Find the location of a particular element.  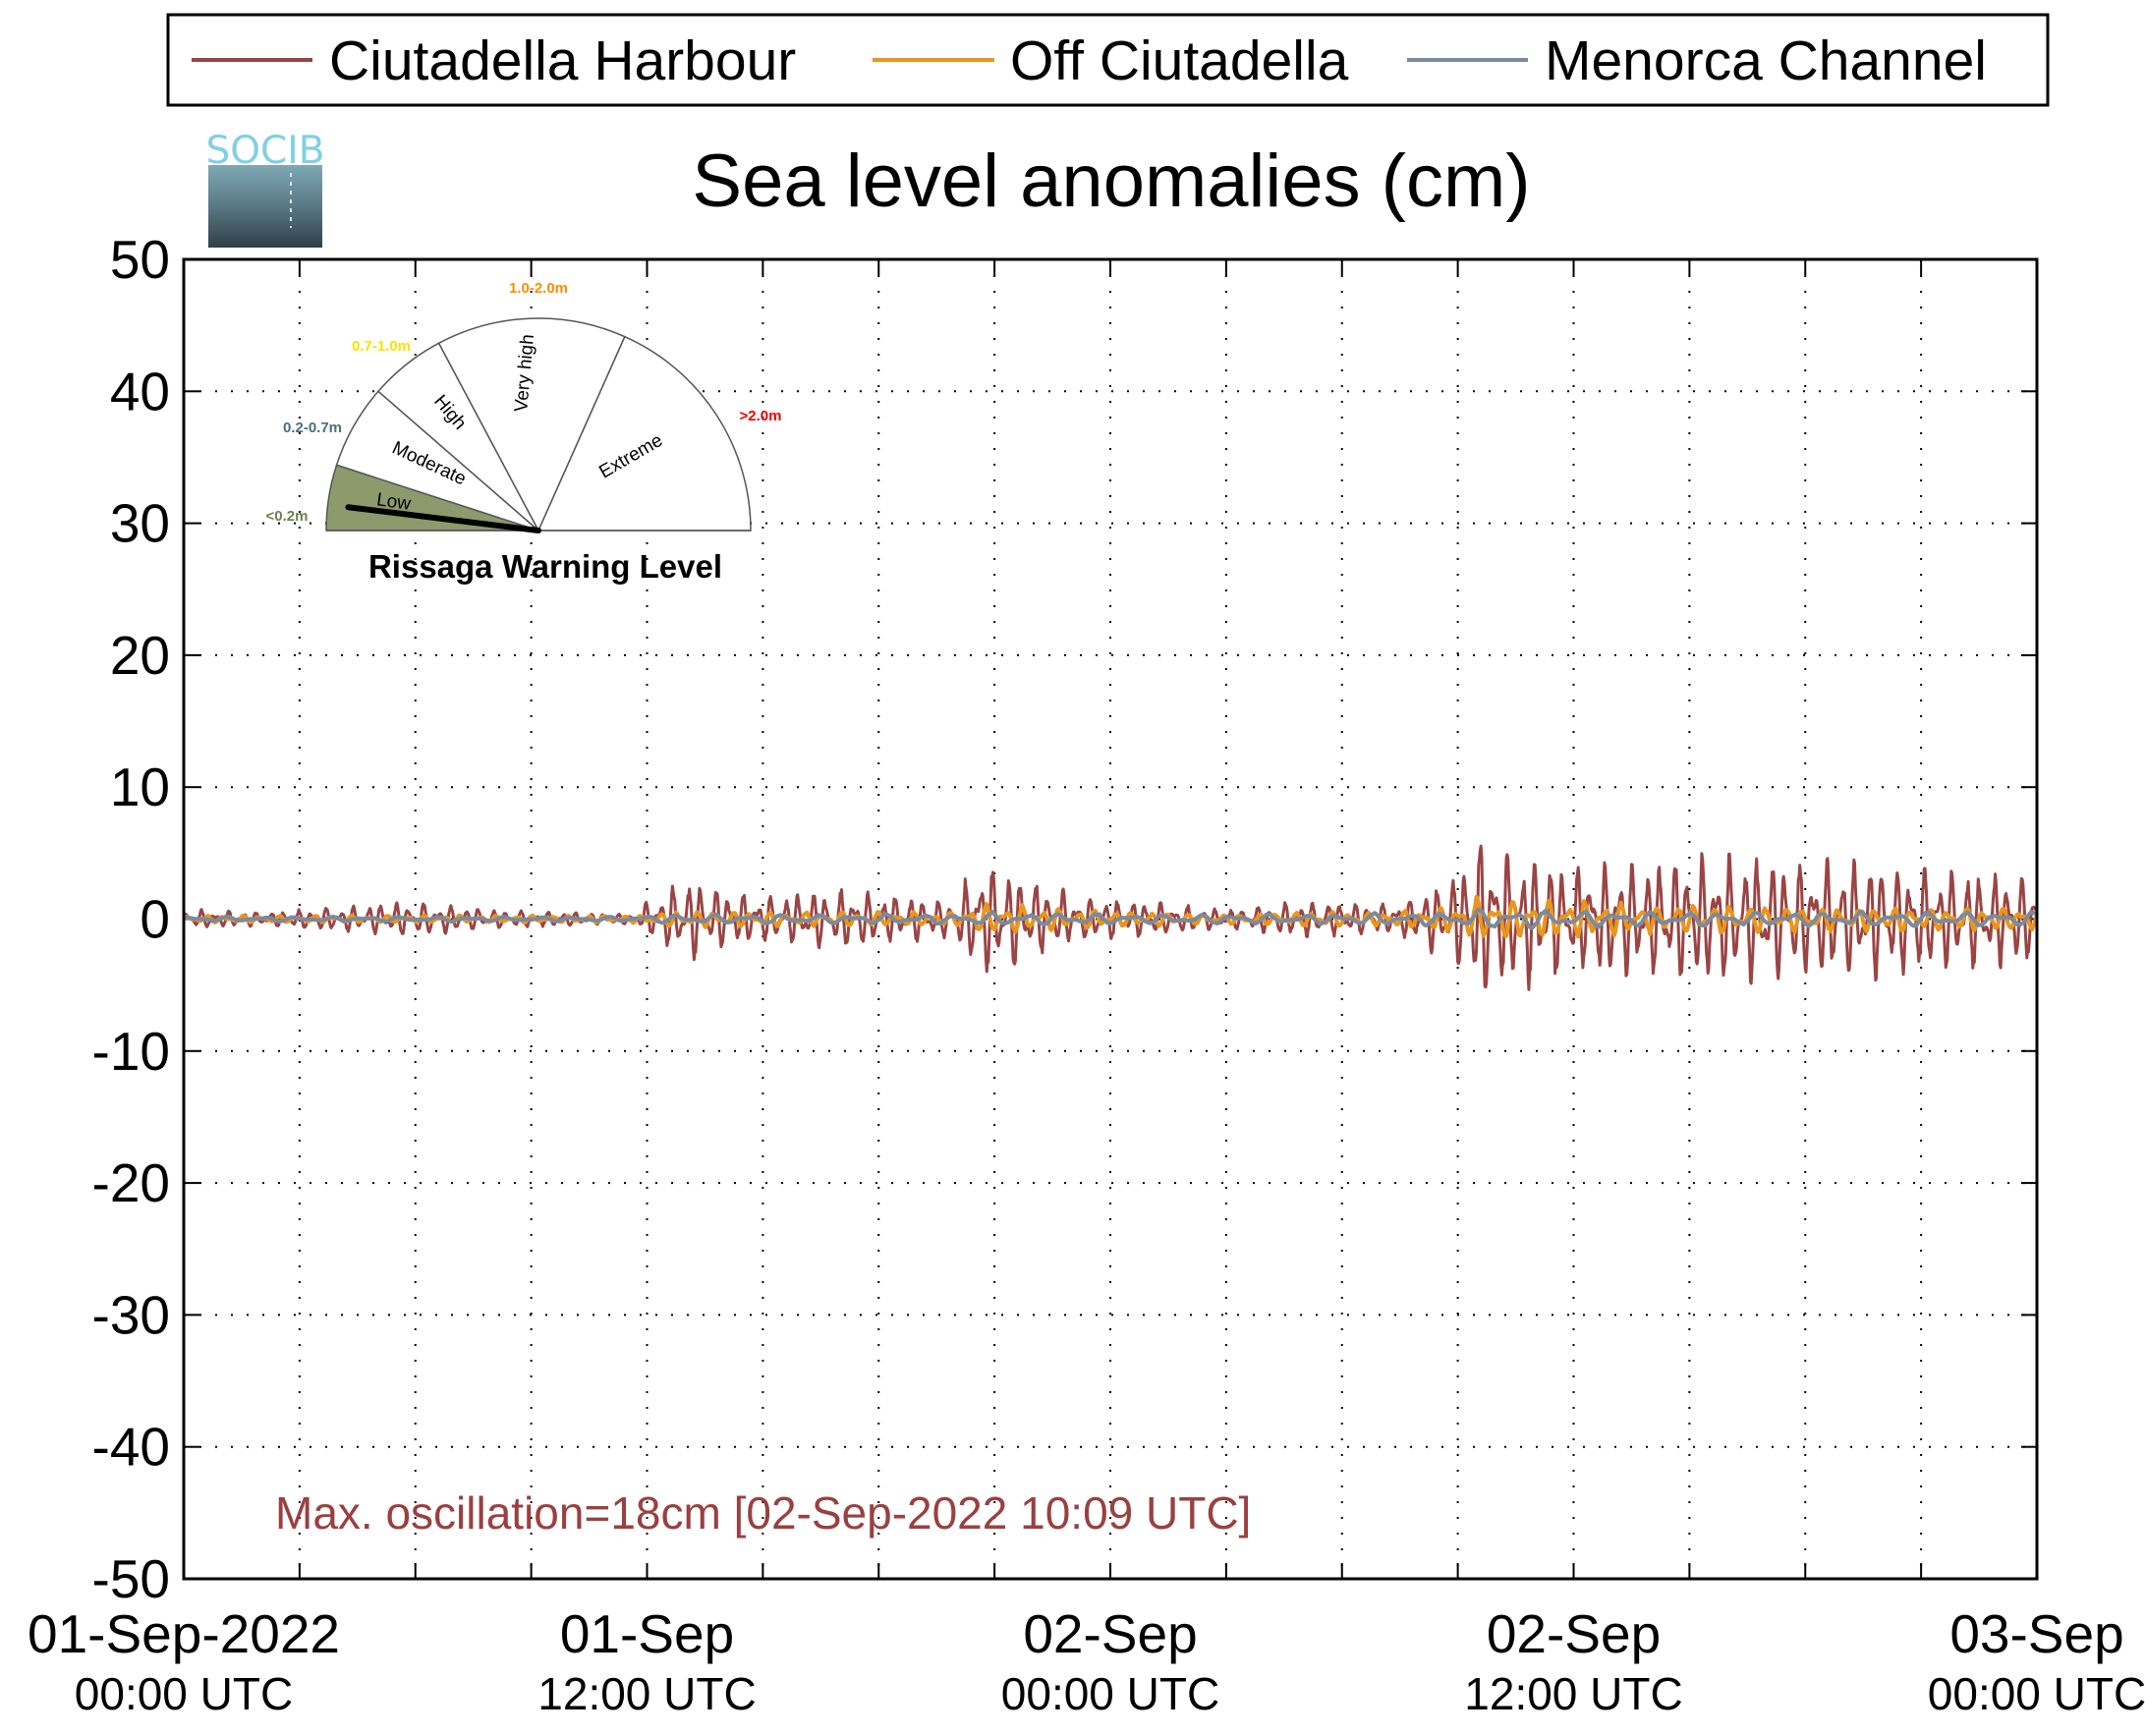

y-tick-label: -10 is located at coordinates (131, 1051).